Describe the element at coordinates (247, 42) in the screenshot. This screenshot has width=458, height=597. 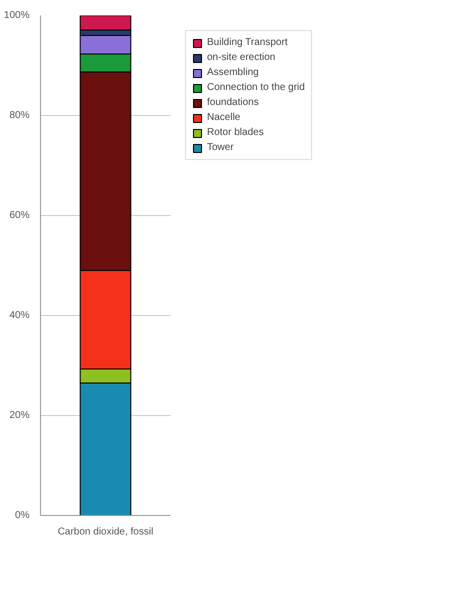
I see `legend-label: Building Transport` at that location.